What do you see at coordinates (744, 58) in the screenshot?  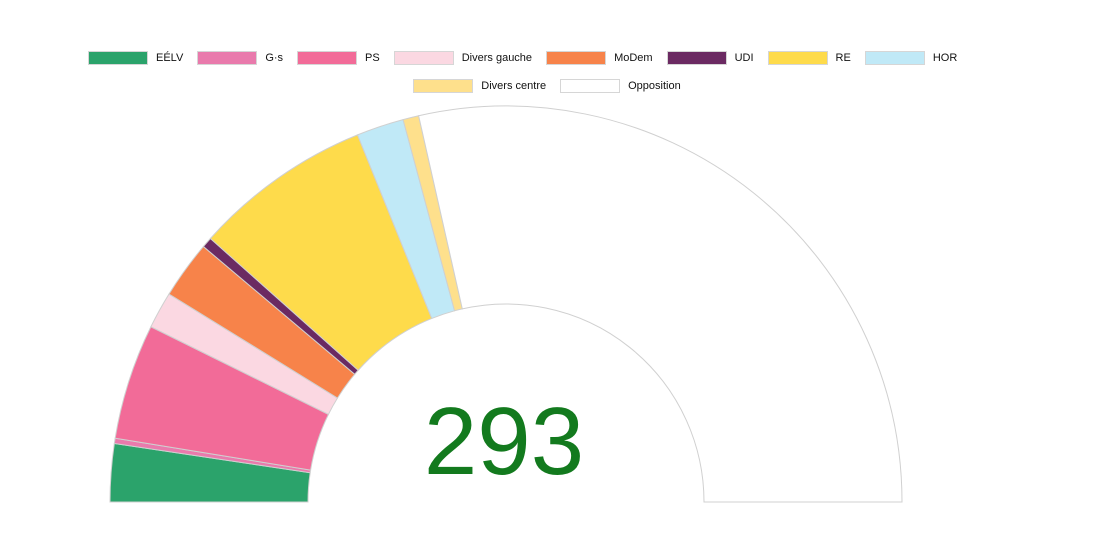 I see `legend-label: UDI` at bounding box center [744, 58].